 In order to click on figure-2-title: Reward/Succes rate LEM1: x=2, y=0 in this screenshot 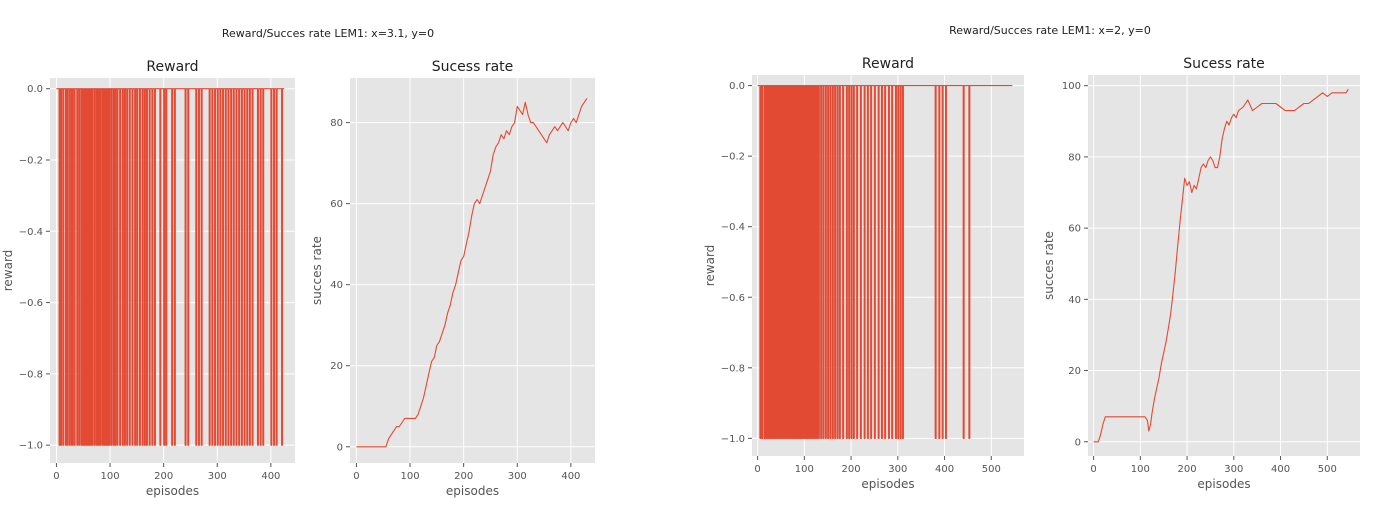, I will do `click(1050, 30)`.